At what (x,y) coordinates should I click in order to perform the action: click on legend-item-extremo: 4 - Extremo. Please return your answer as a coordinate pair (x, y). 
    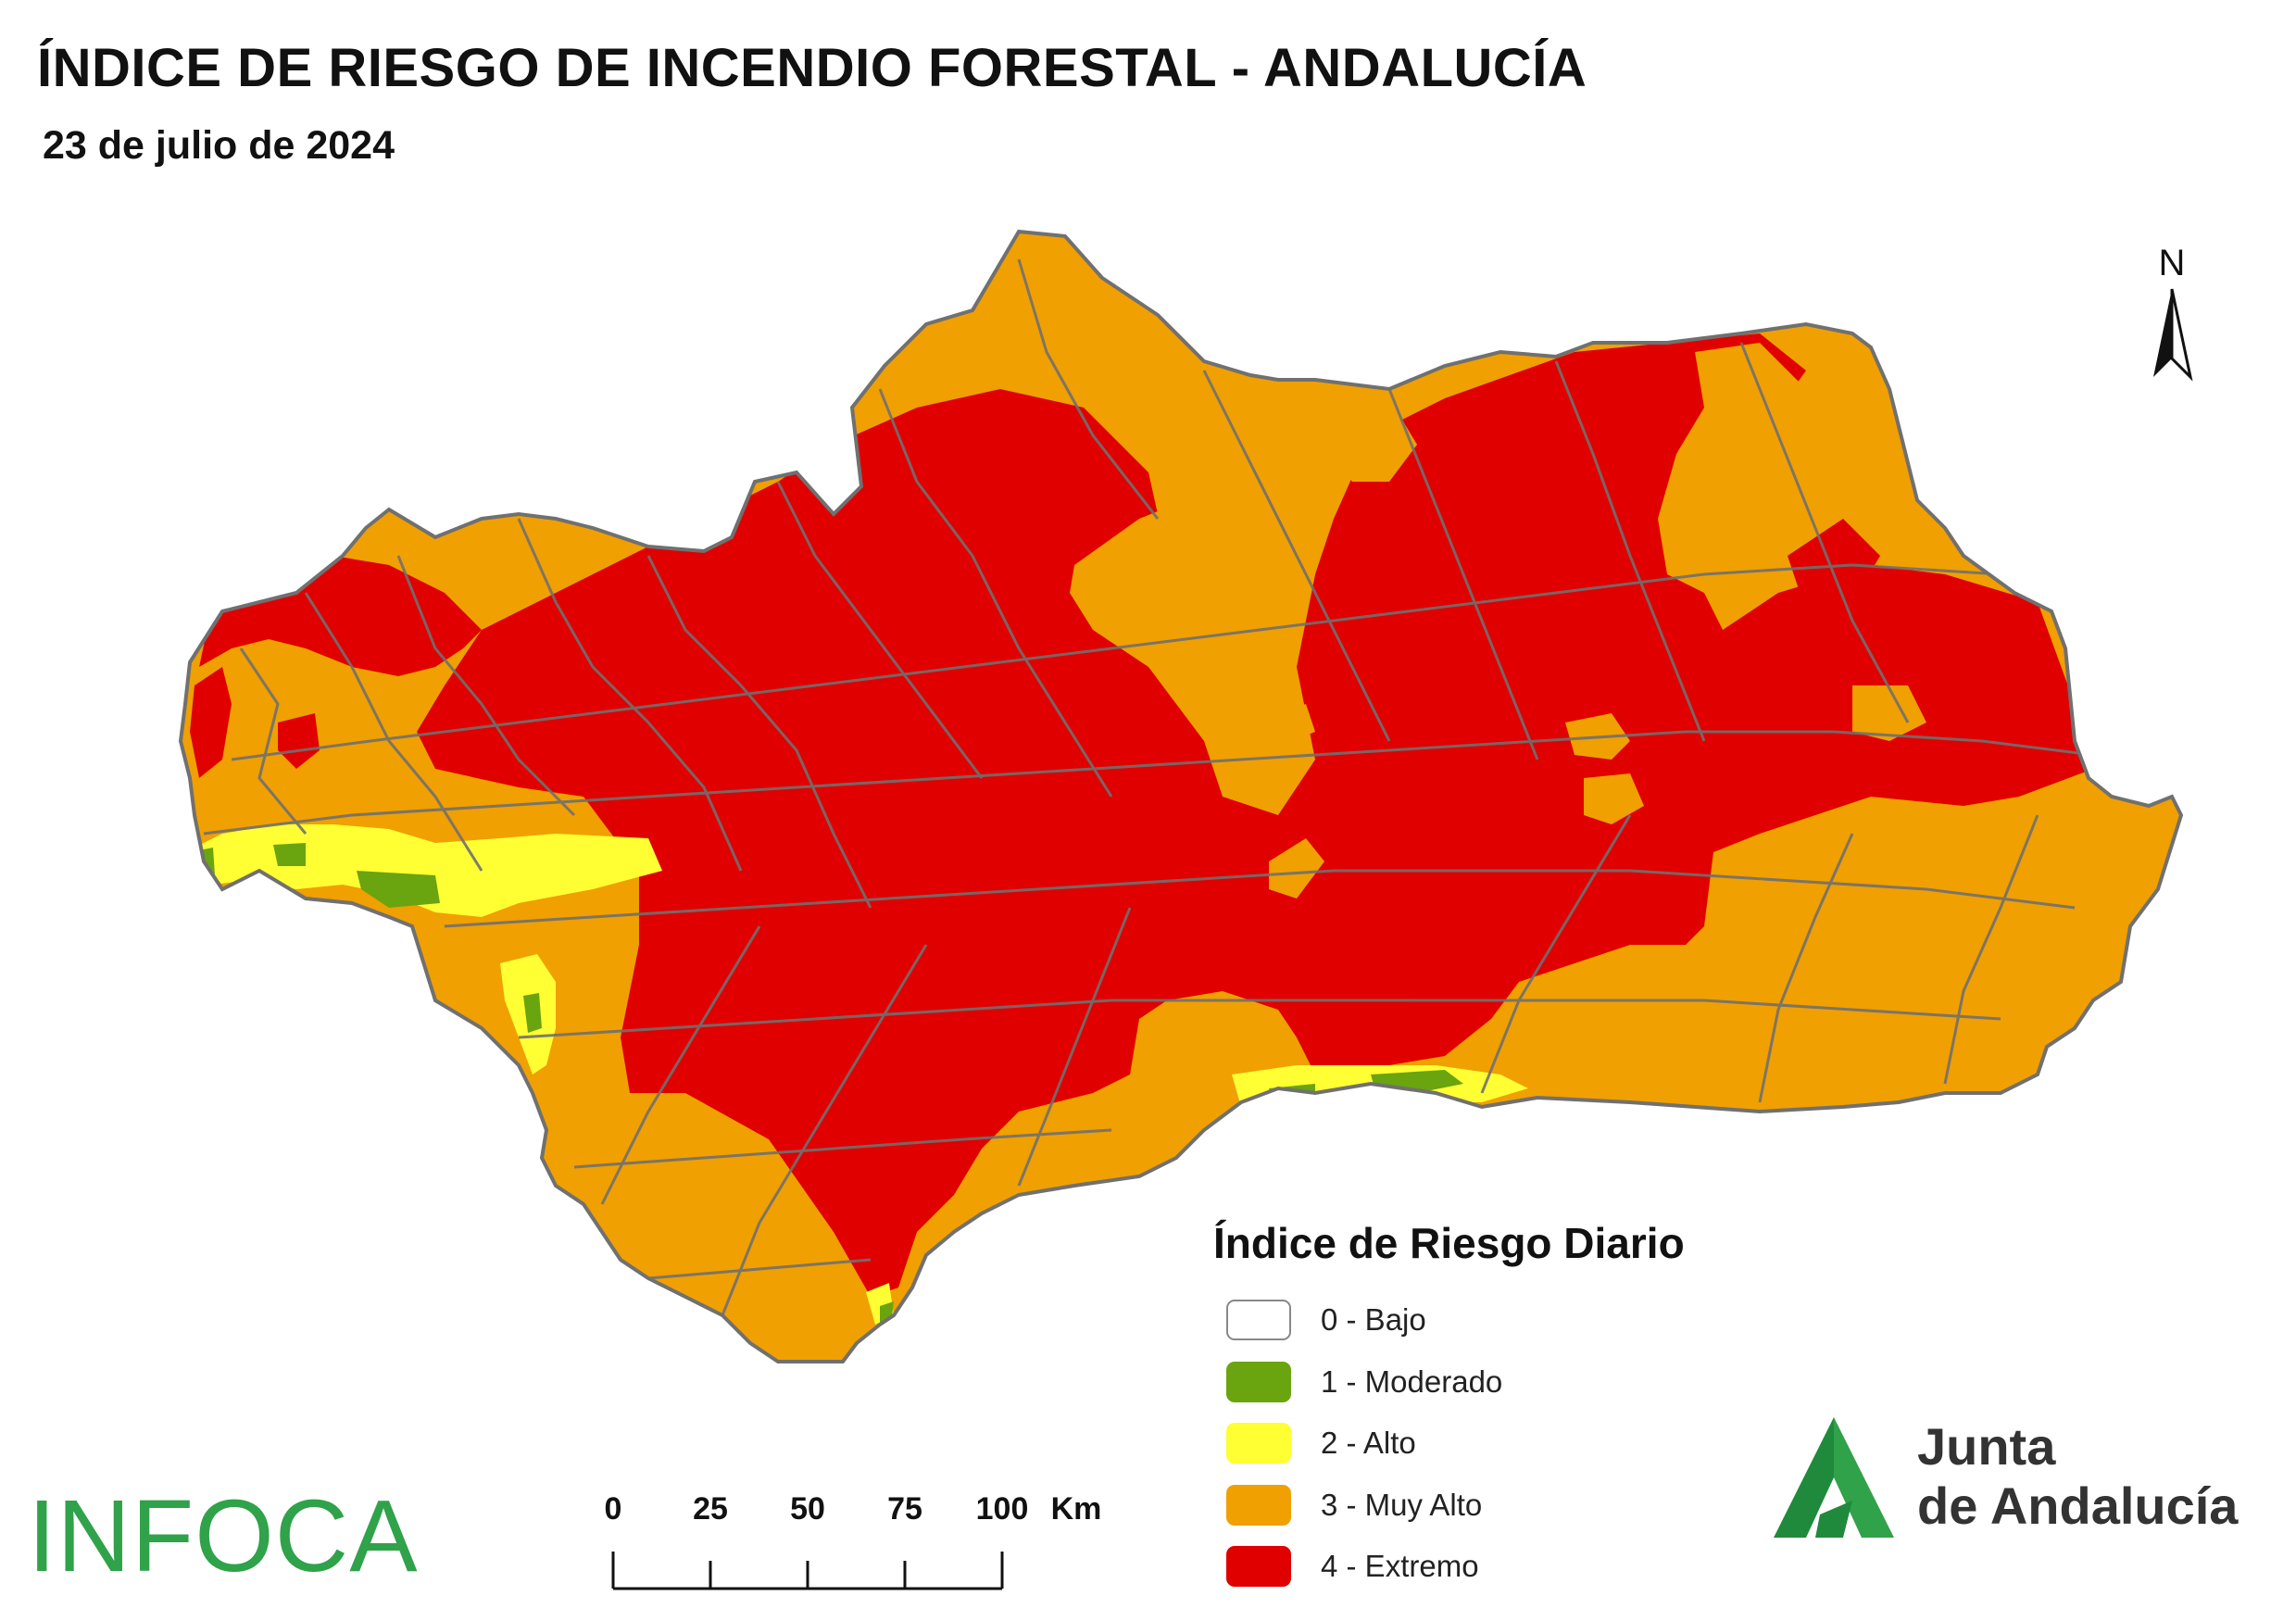
    Looking at the image, I should click on (1352, 1566).